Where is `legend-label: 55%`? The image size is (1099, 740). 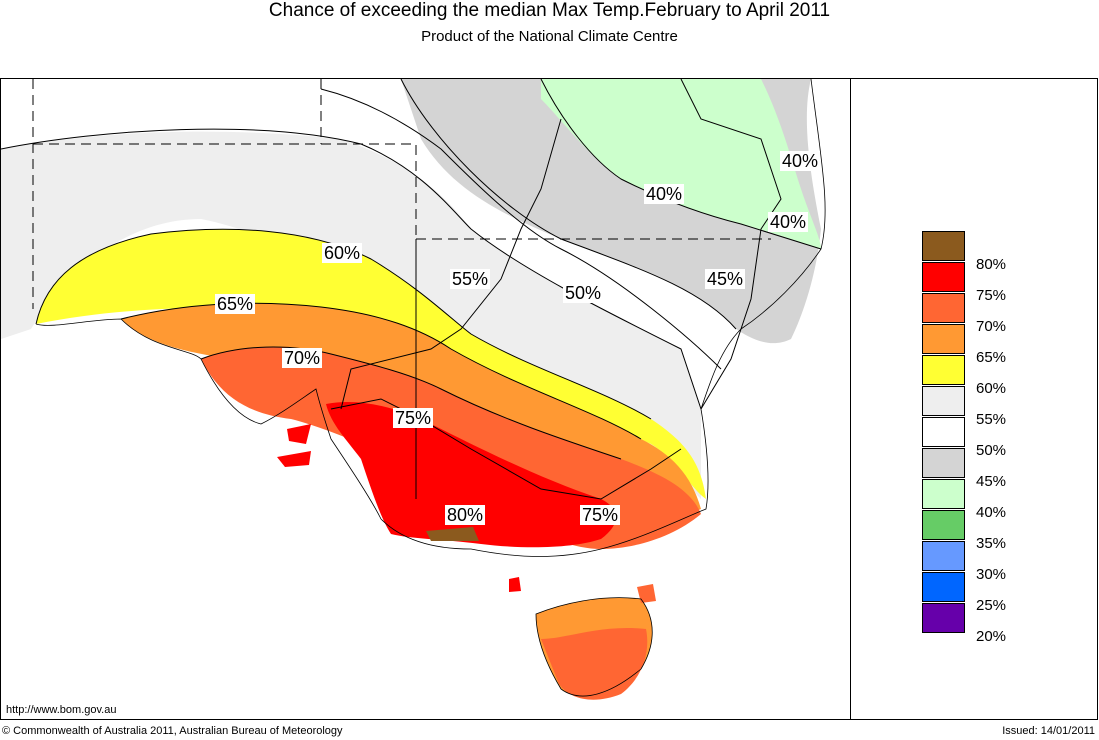 legend-label: 55% is located at coordinates (991, 419).